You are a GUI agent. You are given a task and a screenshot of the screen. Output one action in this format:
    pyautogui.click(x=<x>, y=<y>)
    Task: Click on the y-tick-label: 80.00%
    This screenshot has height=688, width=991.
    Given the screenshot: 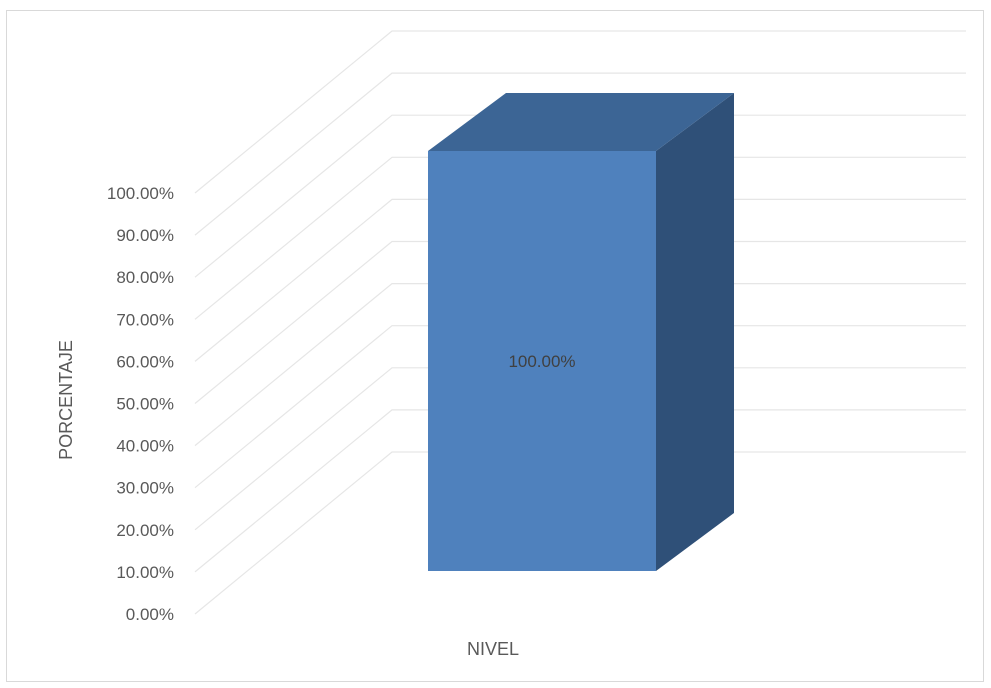 What is the action you would take?
    pyautogui.click(x=145, y=277)
    